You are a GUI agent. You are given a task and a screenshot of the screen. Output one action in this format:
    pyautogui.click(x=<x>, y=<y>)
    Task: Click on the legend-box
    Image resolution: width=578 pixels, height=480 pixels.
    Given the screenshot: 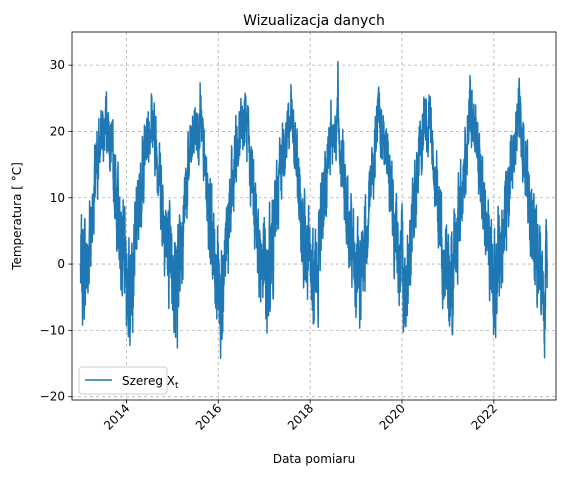 What is the action you would take?
    pyautogui.click(x=123, y=380)
    